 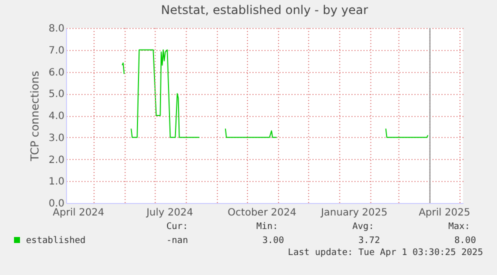 What do you see at coordinates (56, 204) in the screenshot?
I see `y-tick-label: 0.0` at bounding box center [56, 204].